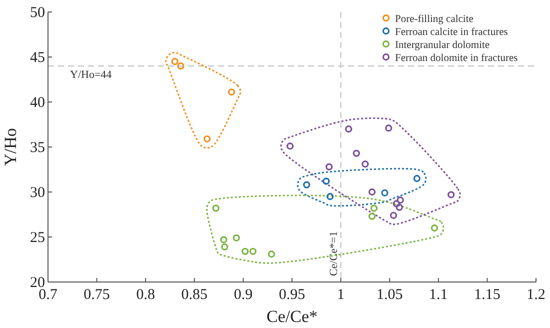 The height and width of the screenshot is (328, 550). What do you see at coordinates (292, 316) in the screenshot?
I see `x-axis-title: Ce/Ce*` at bounding box center [292, 316].